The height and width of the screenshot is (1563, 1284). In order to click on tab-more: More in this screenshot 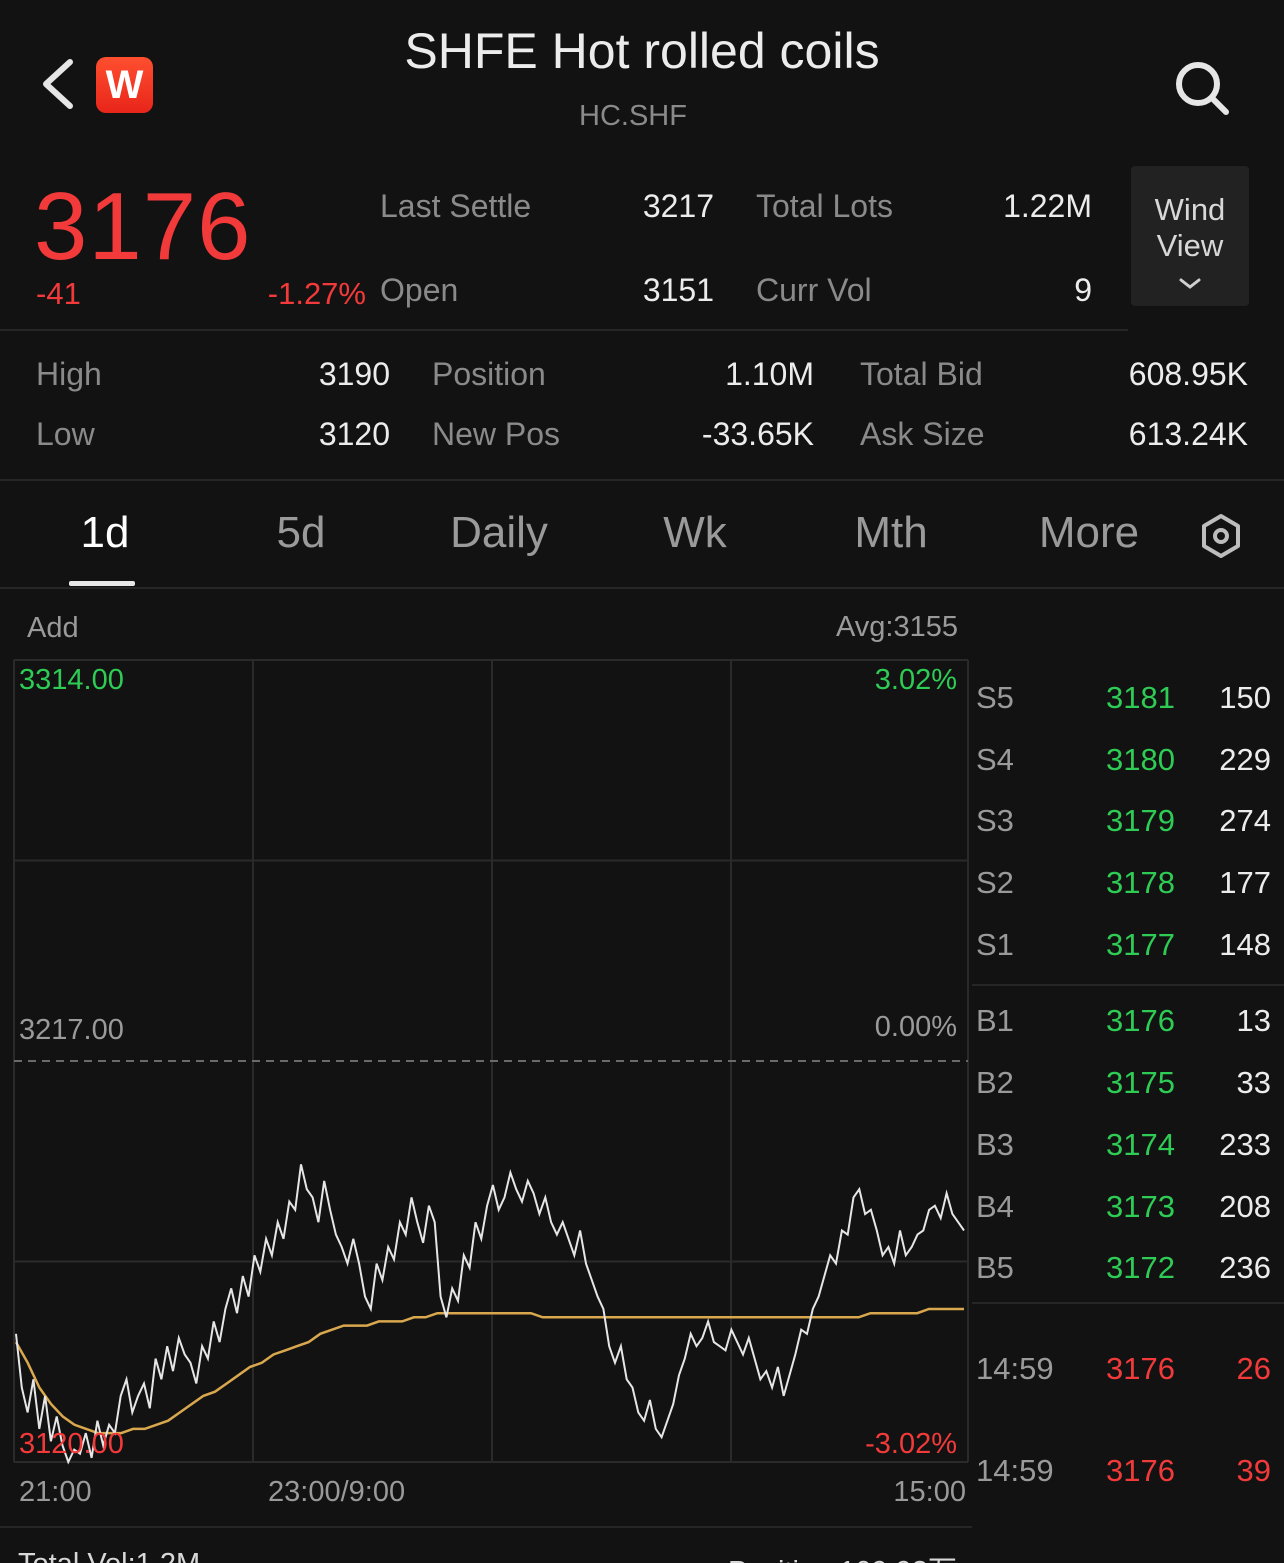, I will do `click(1089, 532)`.